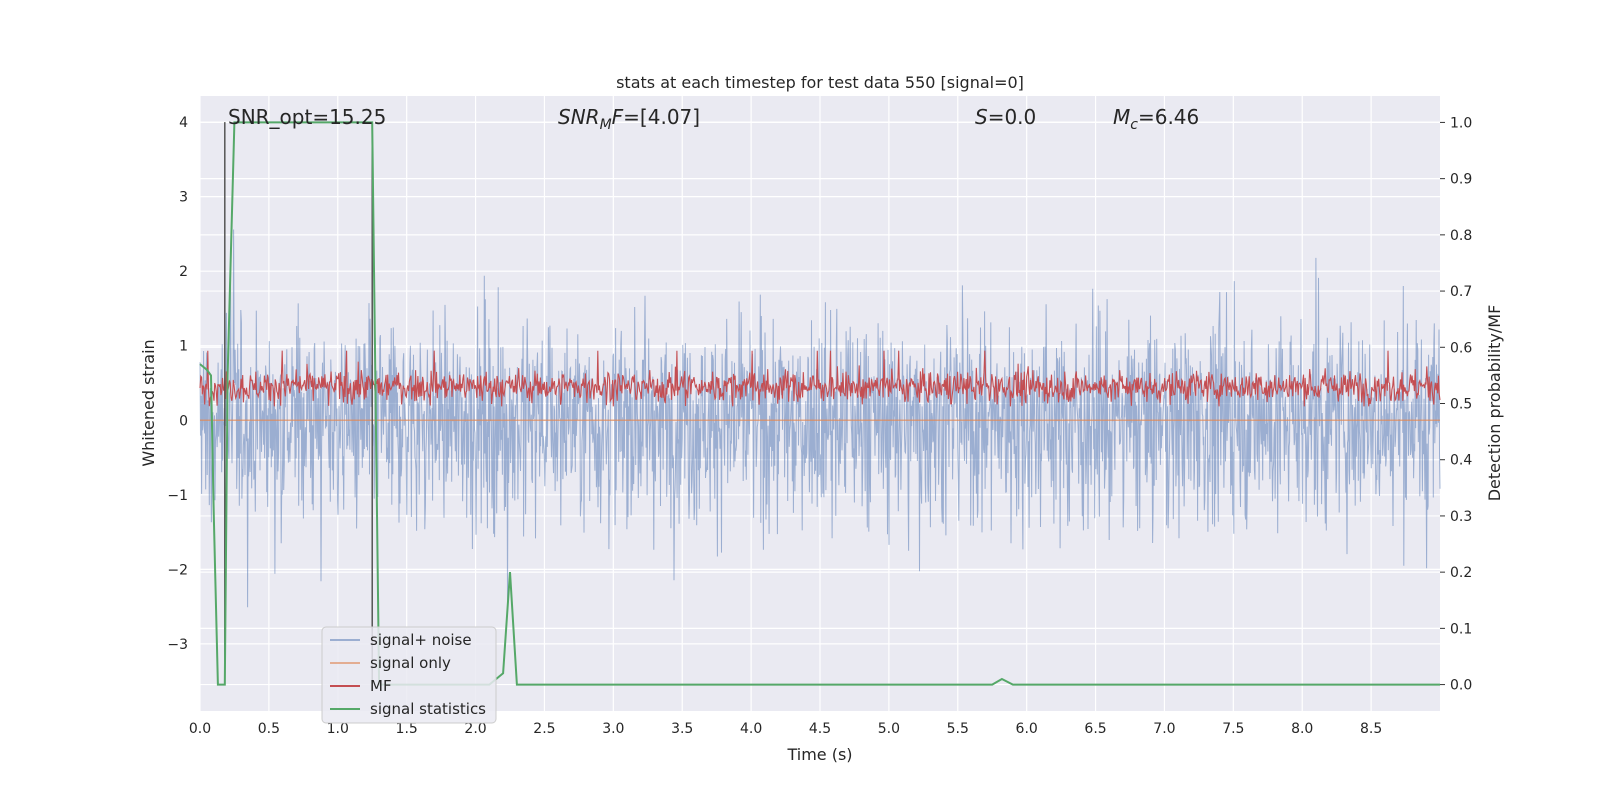 This screenshot has height=804, width=1600. What do you see at coordinates (410, 663) in the screenshot?
I see `legend-label-signal-only: signal only` at bounding box center [410, 663].